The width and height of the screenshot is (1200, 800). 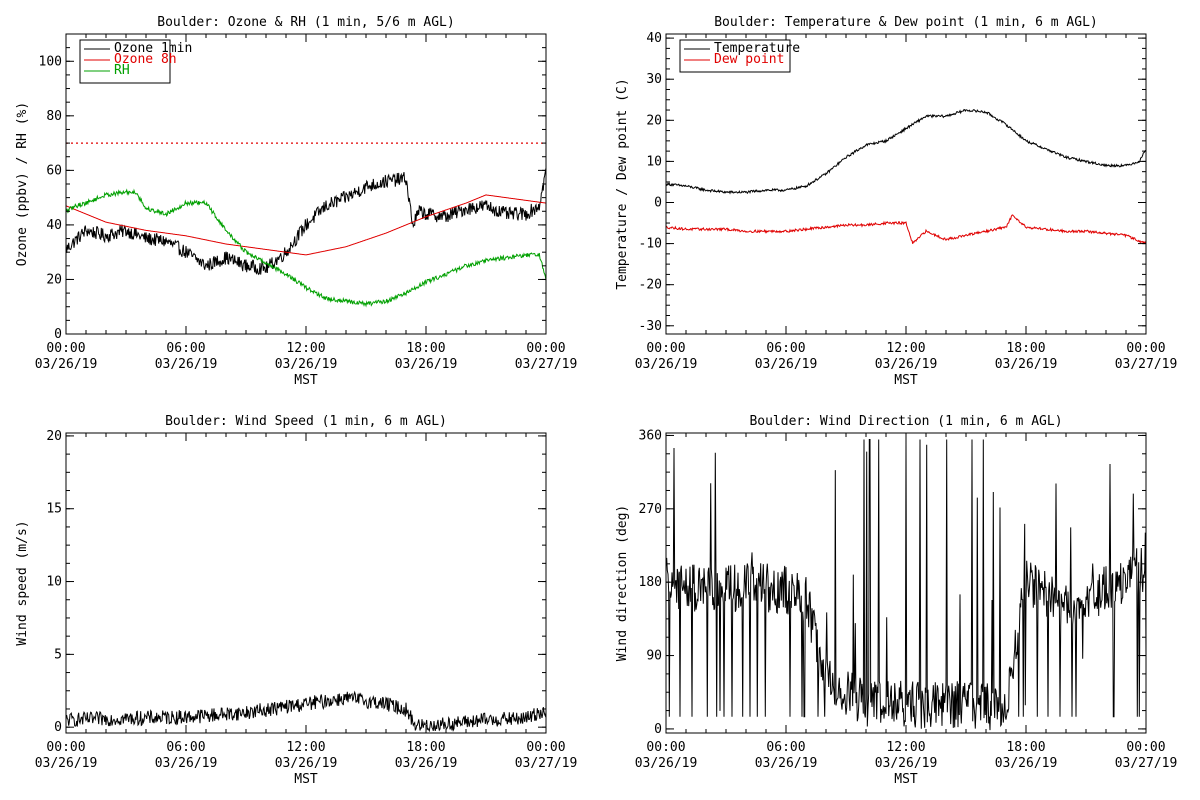 What do you see at coordinates (622, 183) in the screenshot?
I see `y-axis-label: Temperature / Dew point (C)` at bounding box center [622, 183].